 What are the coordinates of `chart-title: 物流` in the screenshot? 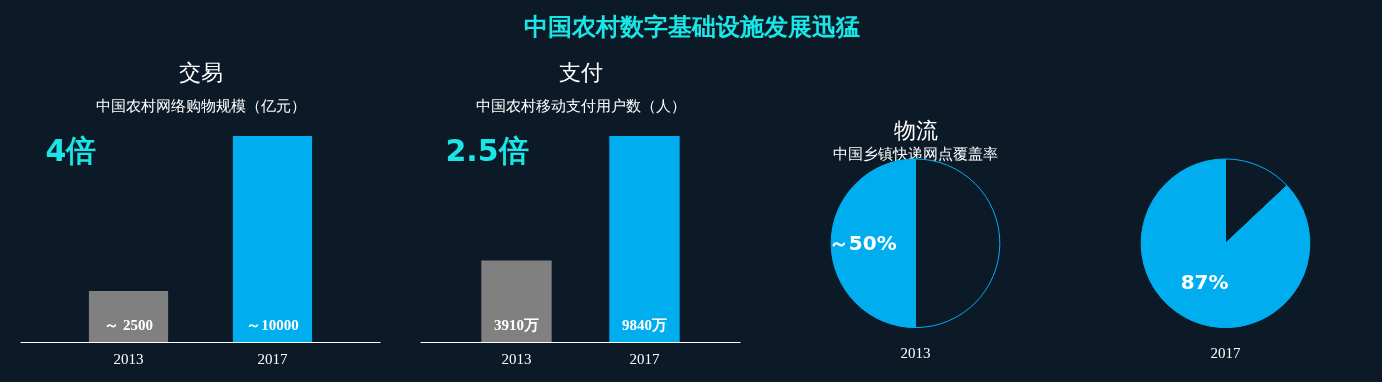 It's located at (915, 131).